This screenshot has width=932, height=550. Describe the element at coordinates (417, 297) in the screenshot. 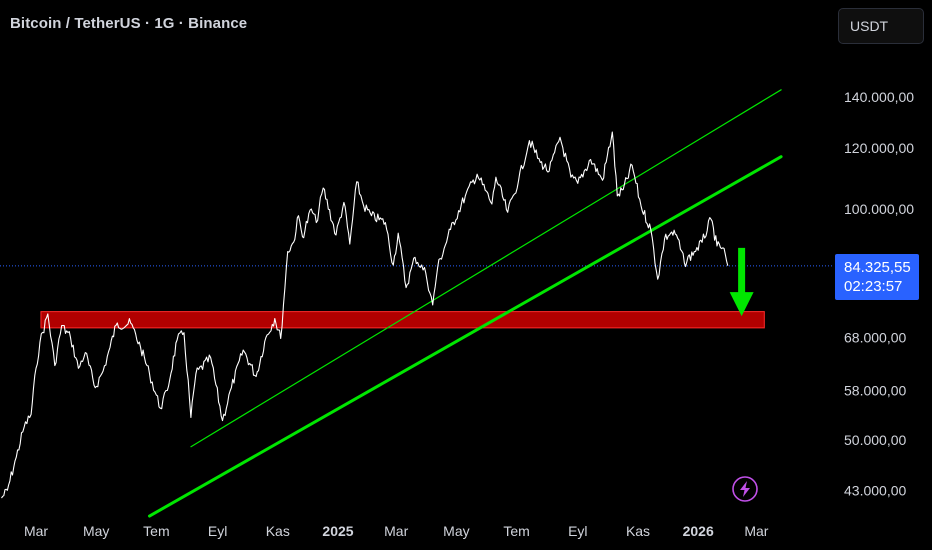

I see `zone-layer` at that location.